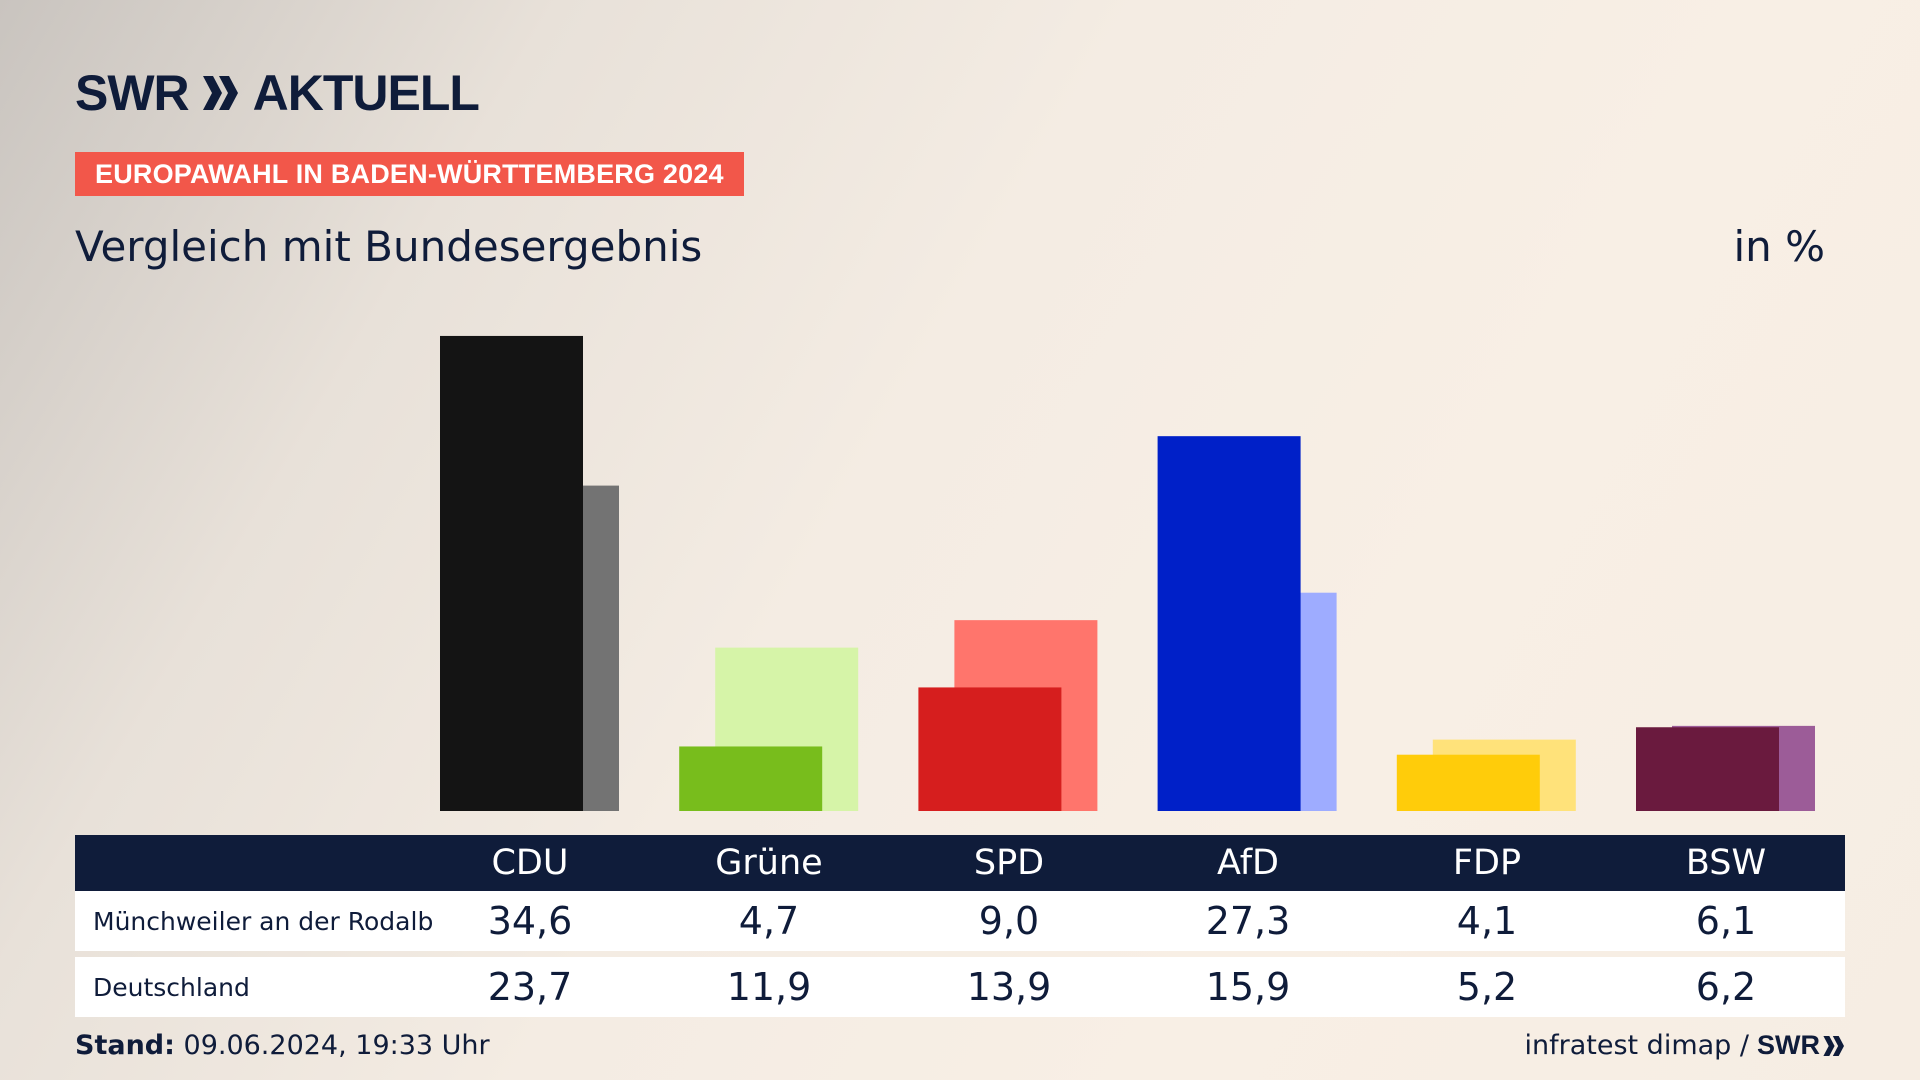 The image size is (1920, 1080). Describe the element at coordinates (220, 93) in the screenshot. I see `double-chevron-icon` at that location.